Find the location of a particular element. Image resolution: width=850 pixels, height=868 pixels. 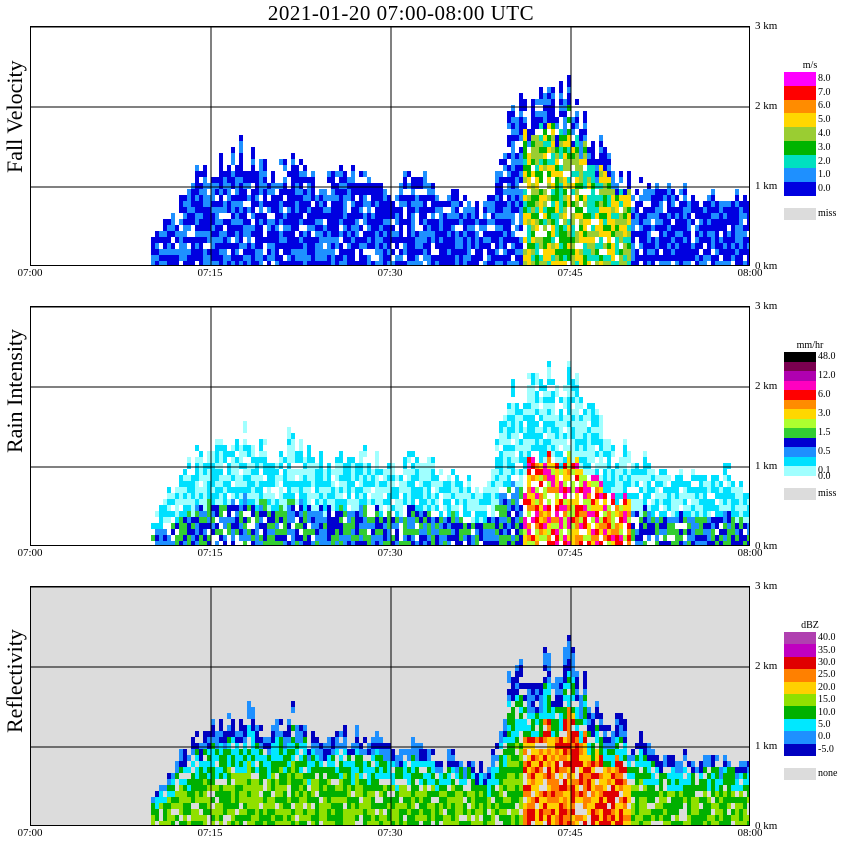

fall-velocity-axis-label: Fall Velocity is located at coordinates (14, 116).